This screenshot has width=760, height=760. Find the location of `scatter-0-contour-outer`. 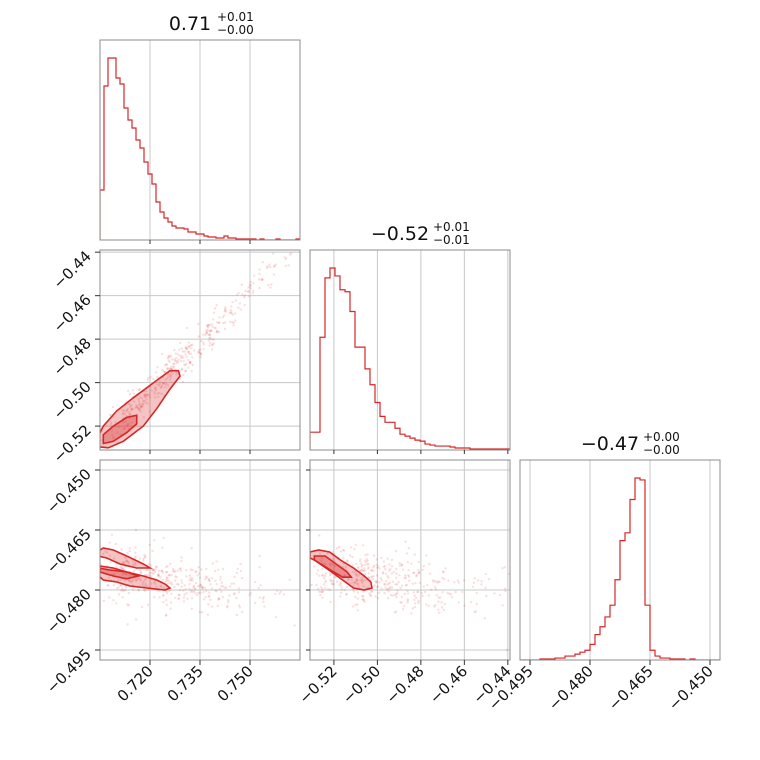

scatter-0-contour-outer is located at coordinates (140, 409).